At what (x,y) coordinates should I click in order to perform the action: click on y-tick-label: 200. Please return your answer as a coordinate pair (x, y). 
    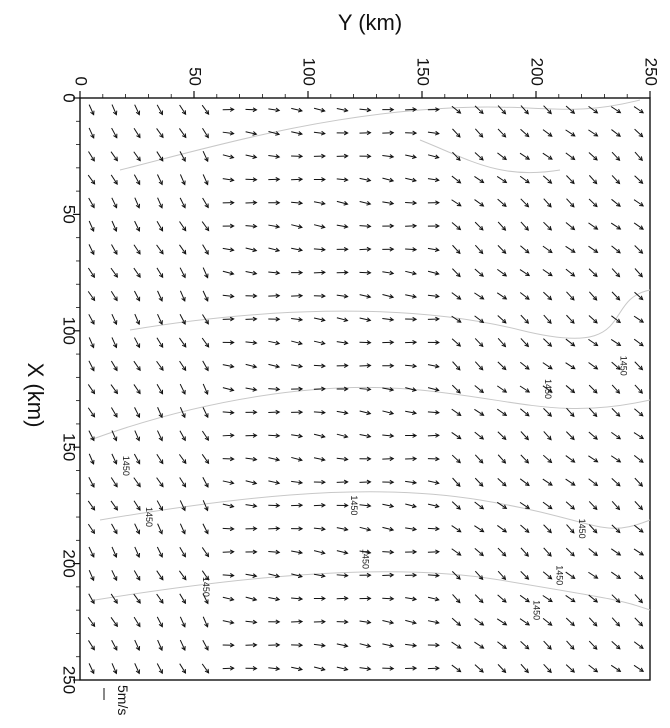
    Looking at the image, I should click on (537, 72).